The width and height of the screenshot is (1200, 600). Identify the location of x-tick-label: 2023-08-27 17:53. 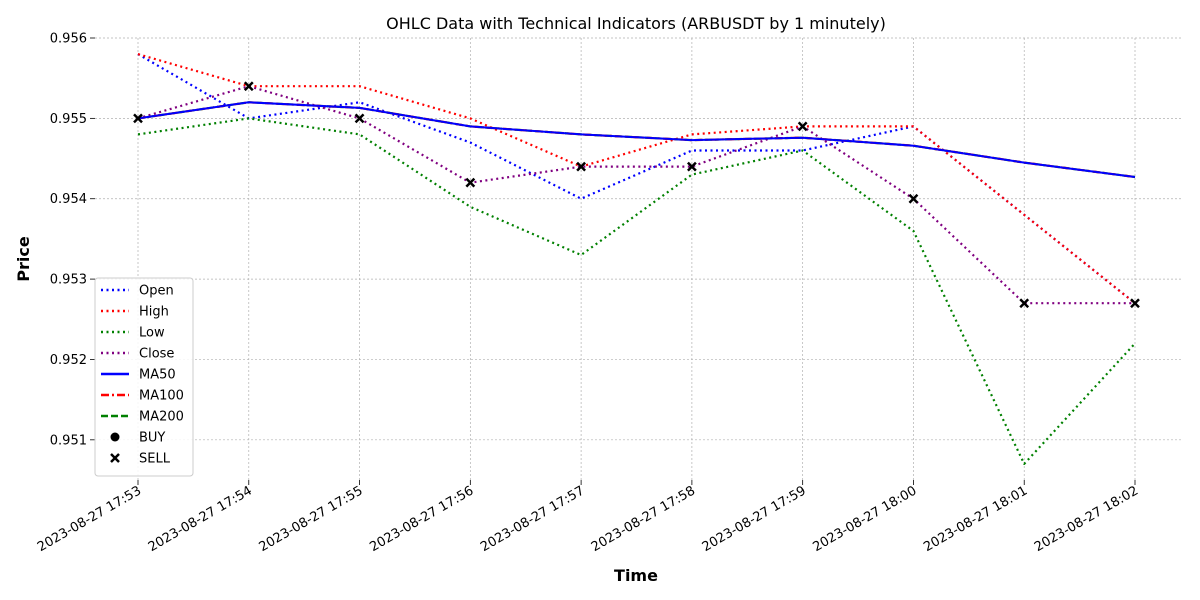
(89, 519).